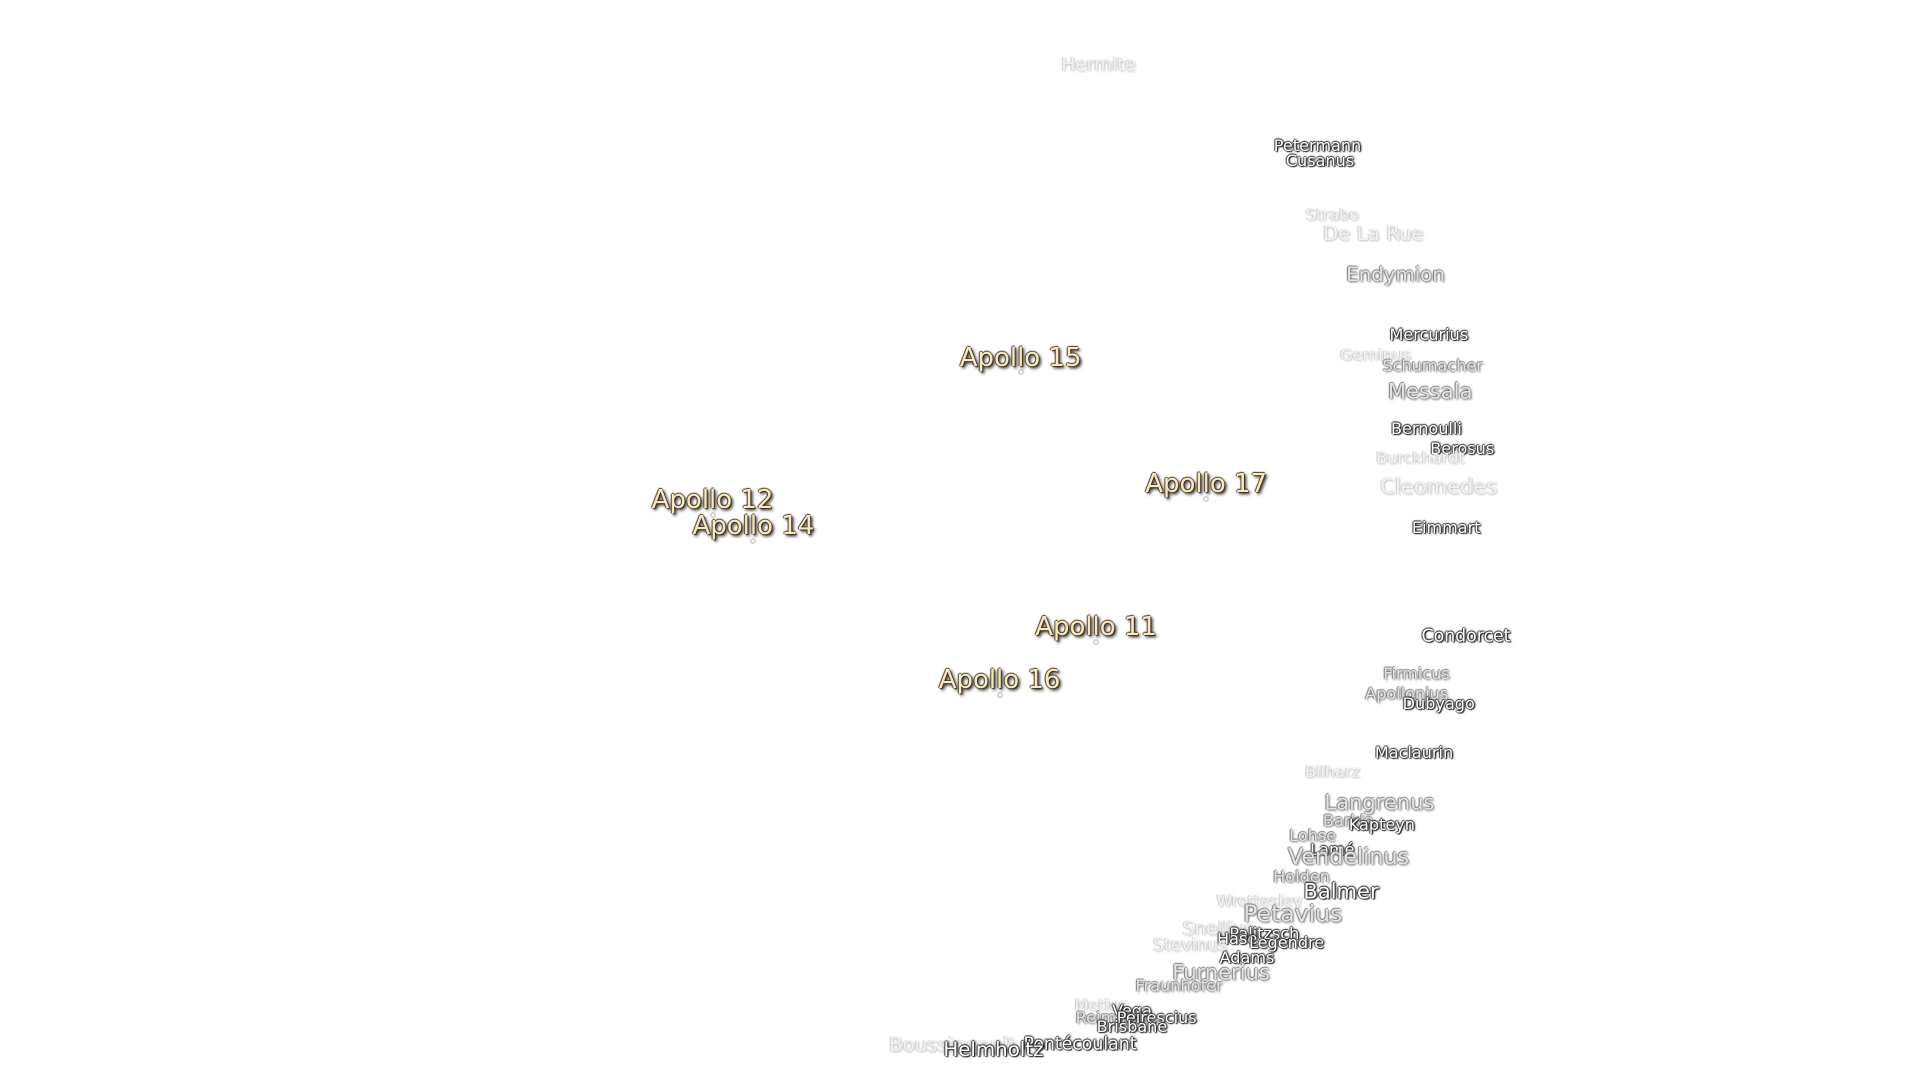  What do you see at coordinates (1332, 215) in the screenshot?
I see `crater-label: Strabo` at bounding box center [1332, 215].